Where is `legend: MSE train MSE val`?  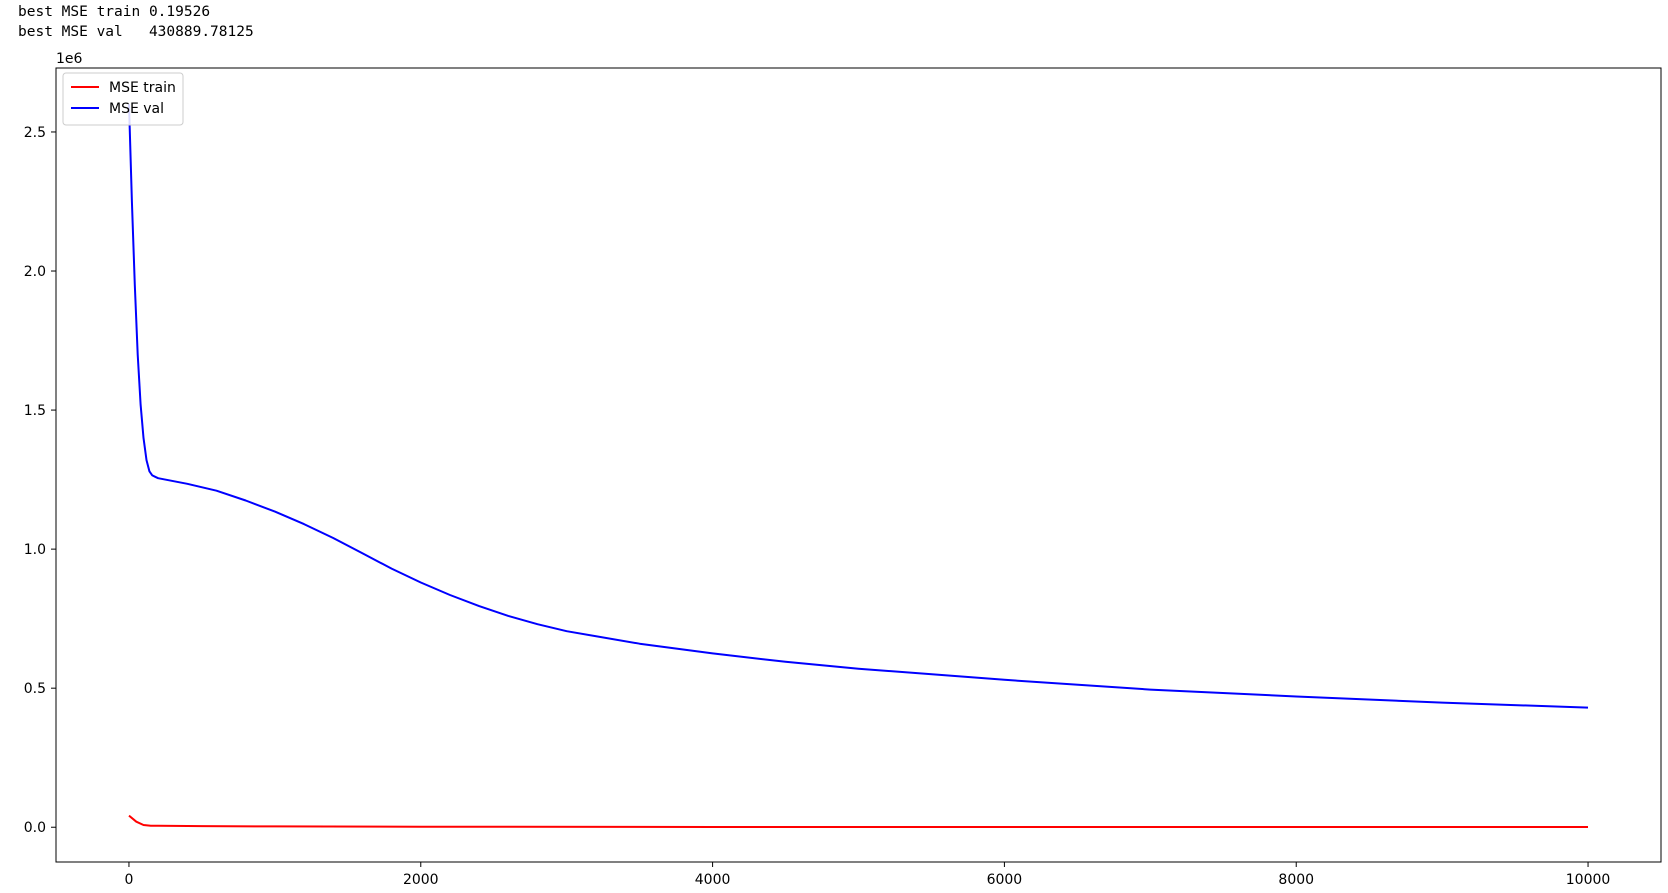
legend: MSE train MSE val is located at coordinates (123, 99).